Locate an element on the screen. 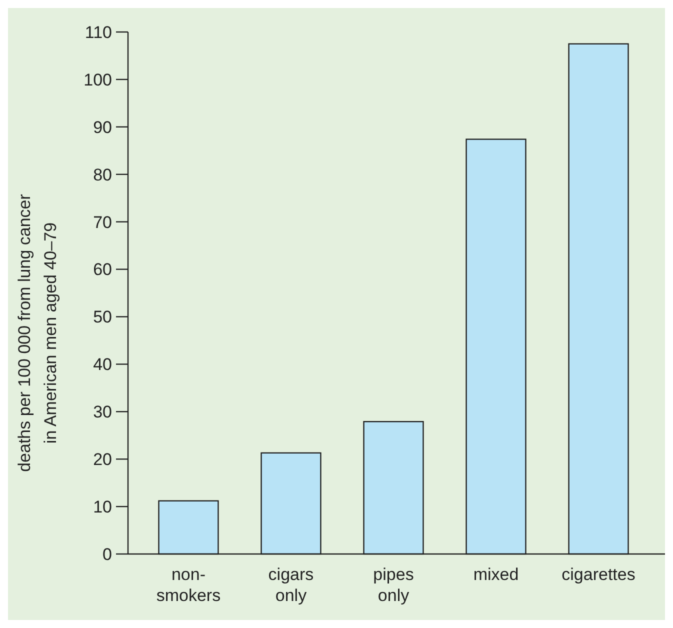  y-tick-label: 70 is located at coordinates (102, 222).